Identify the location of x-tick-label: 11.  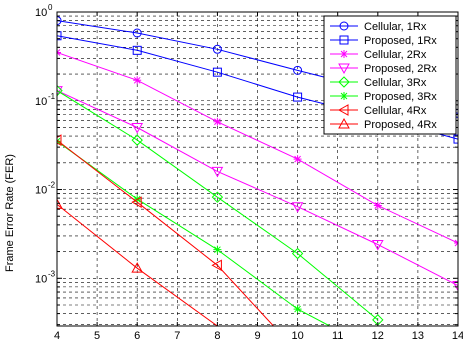
(337, 336).